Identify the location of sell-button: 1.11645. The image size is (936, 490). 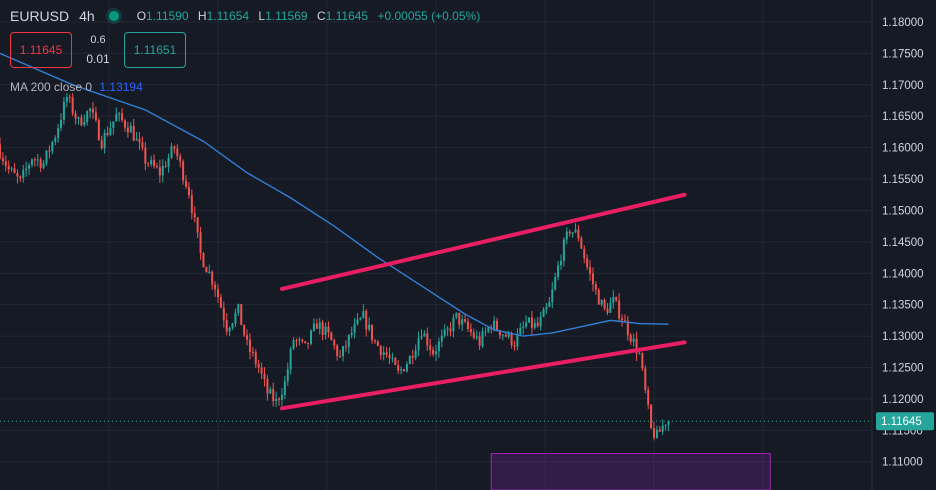
(41, 50).